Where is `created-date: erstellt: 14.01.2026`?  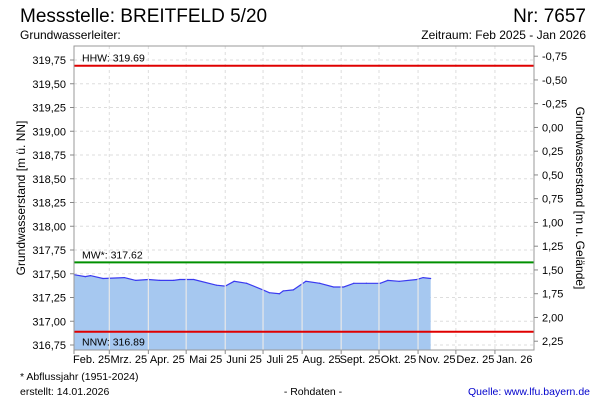
created-date: erstellt: 14.01.2026 is located at coordinates (64, 392).